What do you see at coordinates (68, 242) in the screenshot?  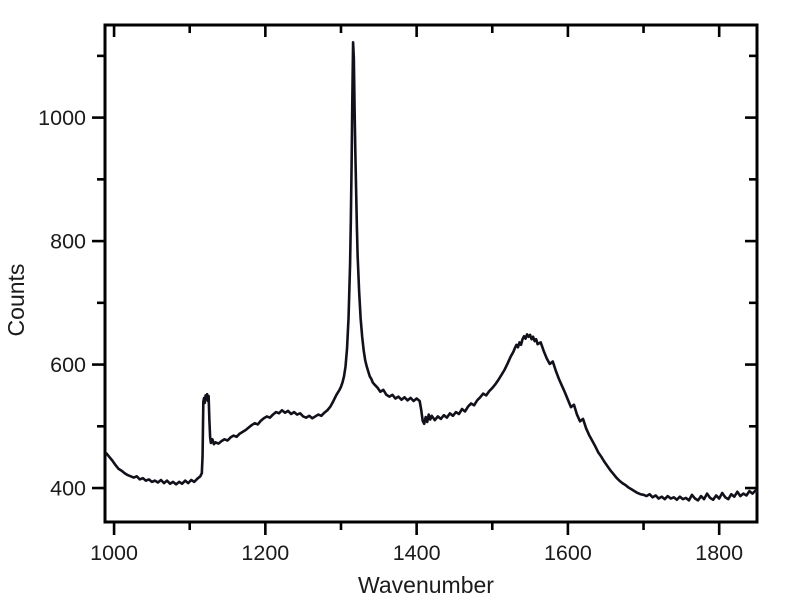 I see `y-tick-label: 800` at bounding box center [68, 242].